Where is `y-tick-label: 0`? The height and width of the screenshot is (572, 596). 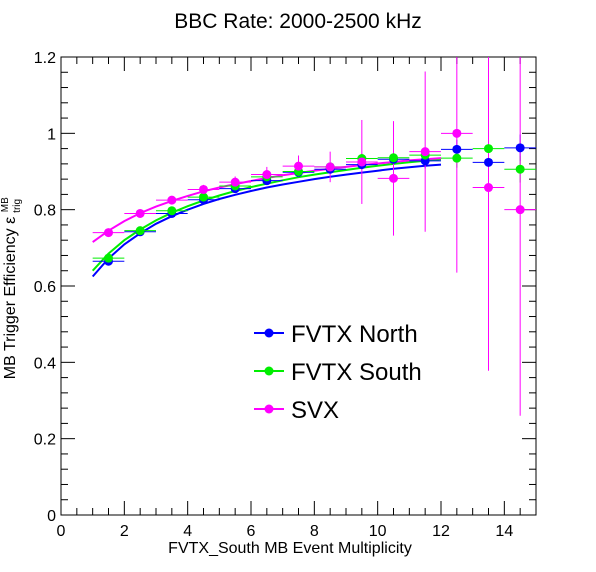
y-tick-label: 0 is located at coordinates (51, 516).